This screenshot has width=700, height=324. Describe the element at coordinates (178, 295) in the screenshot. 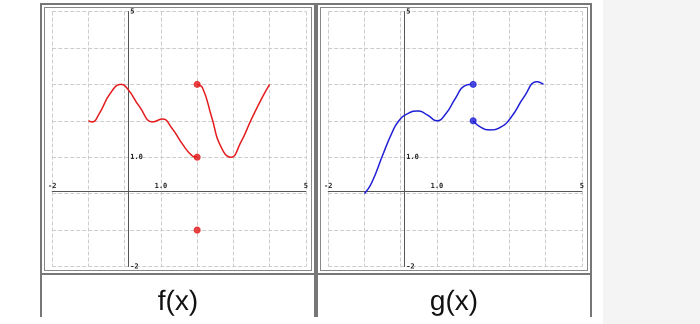

I see `text: f(x)` at that location.